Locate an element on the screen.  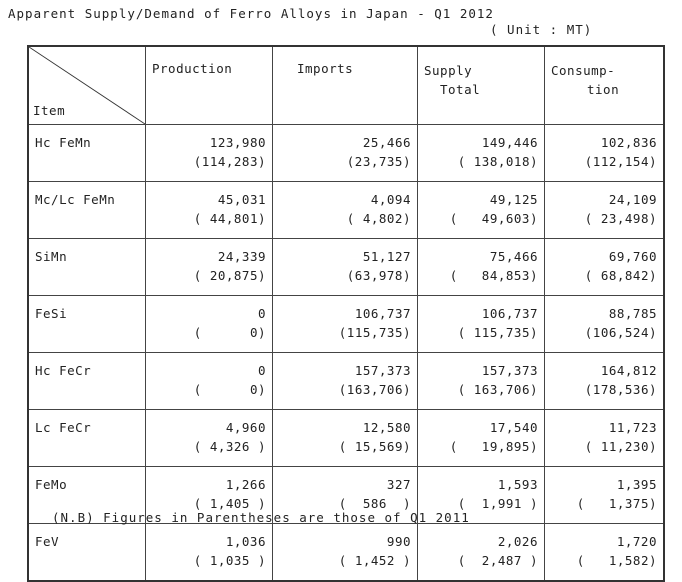
supply-cell: 1,593 ( 1,991 ) is located at coordinates (481, 495).